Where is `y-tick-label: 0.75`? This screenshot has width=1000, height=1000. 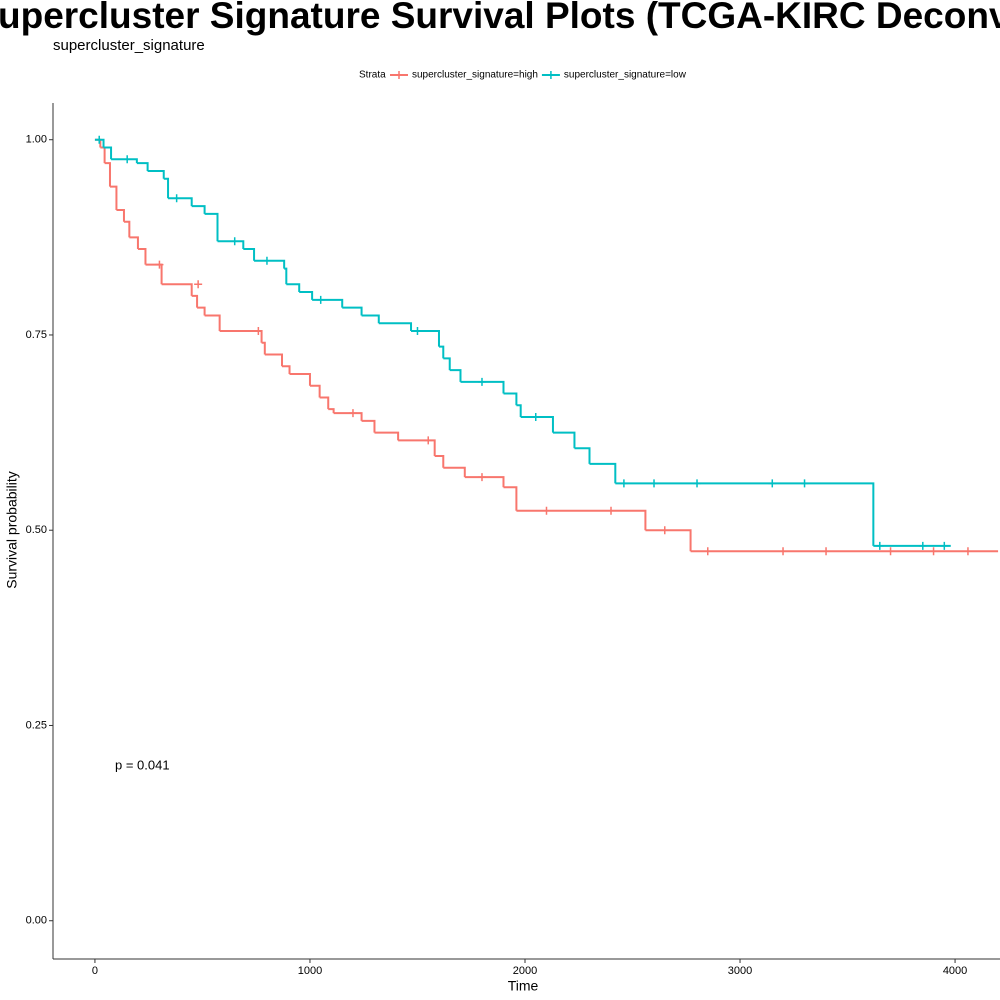
y-tick-label: 0.75 is located at coordinates (36, 335).